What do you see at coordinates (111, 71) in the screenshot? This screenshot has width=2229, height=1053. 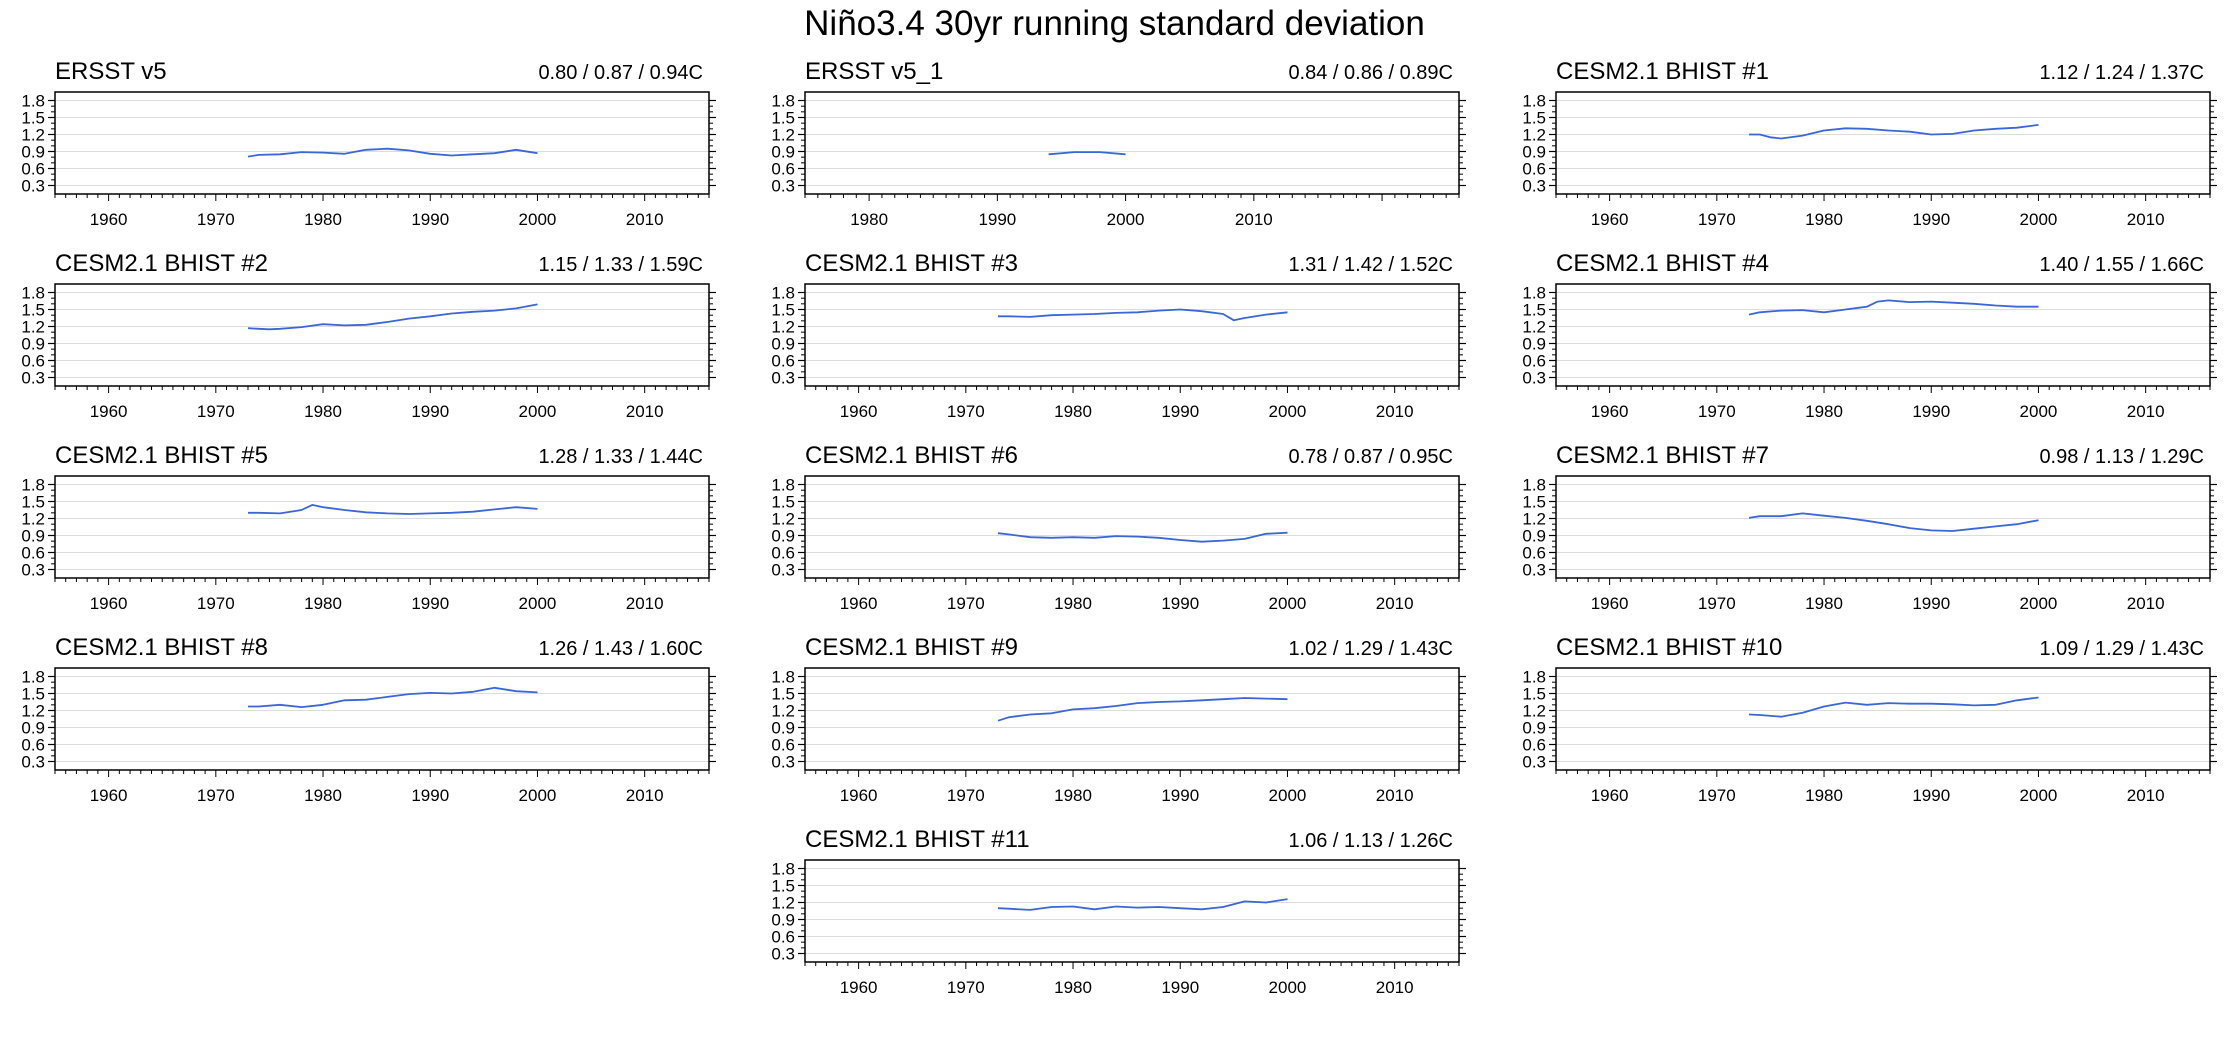 I see `panel-title: ERSST v5` at bounding box center [111, 71].